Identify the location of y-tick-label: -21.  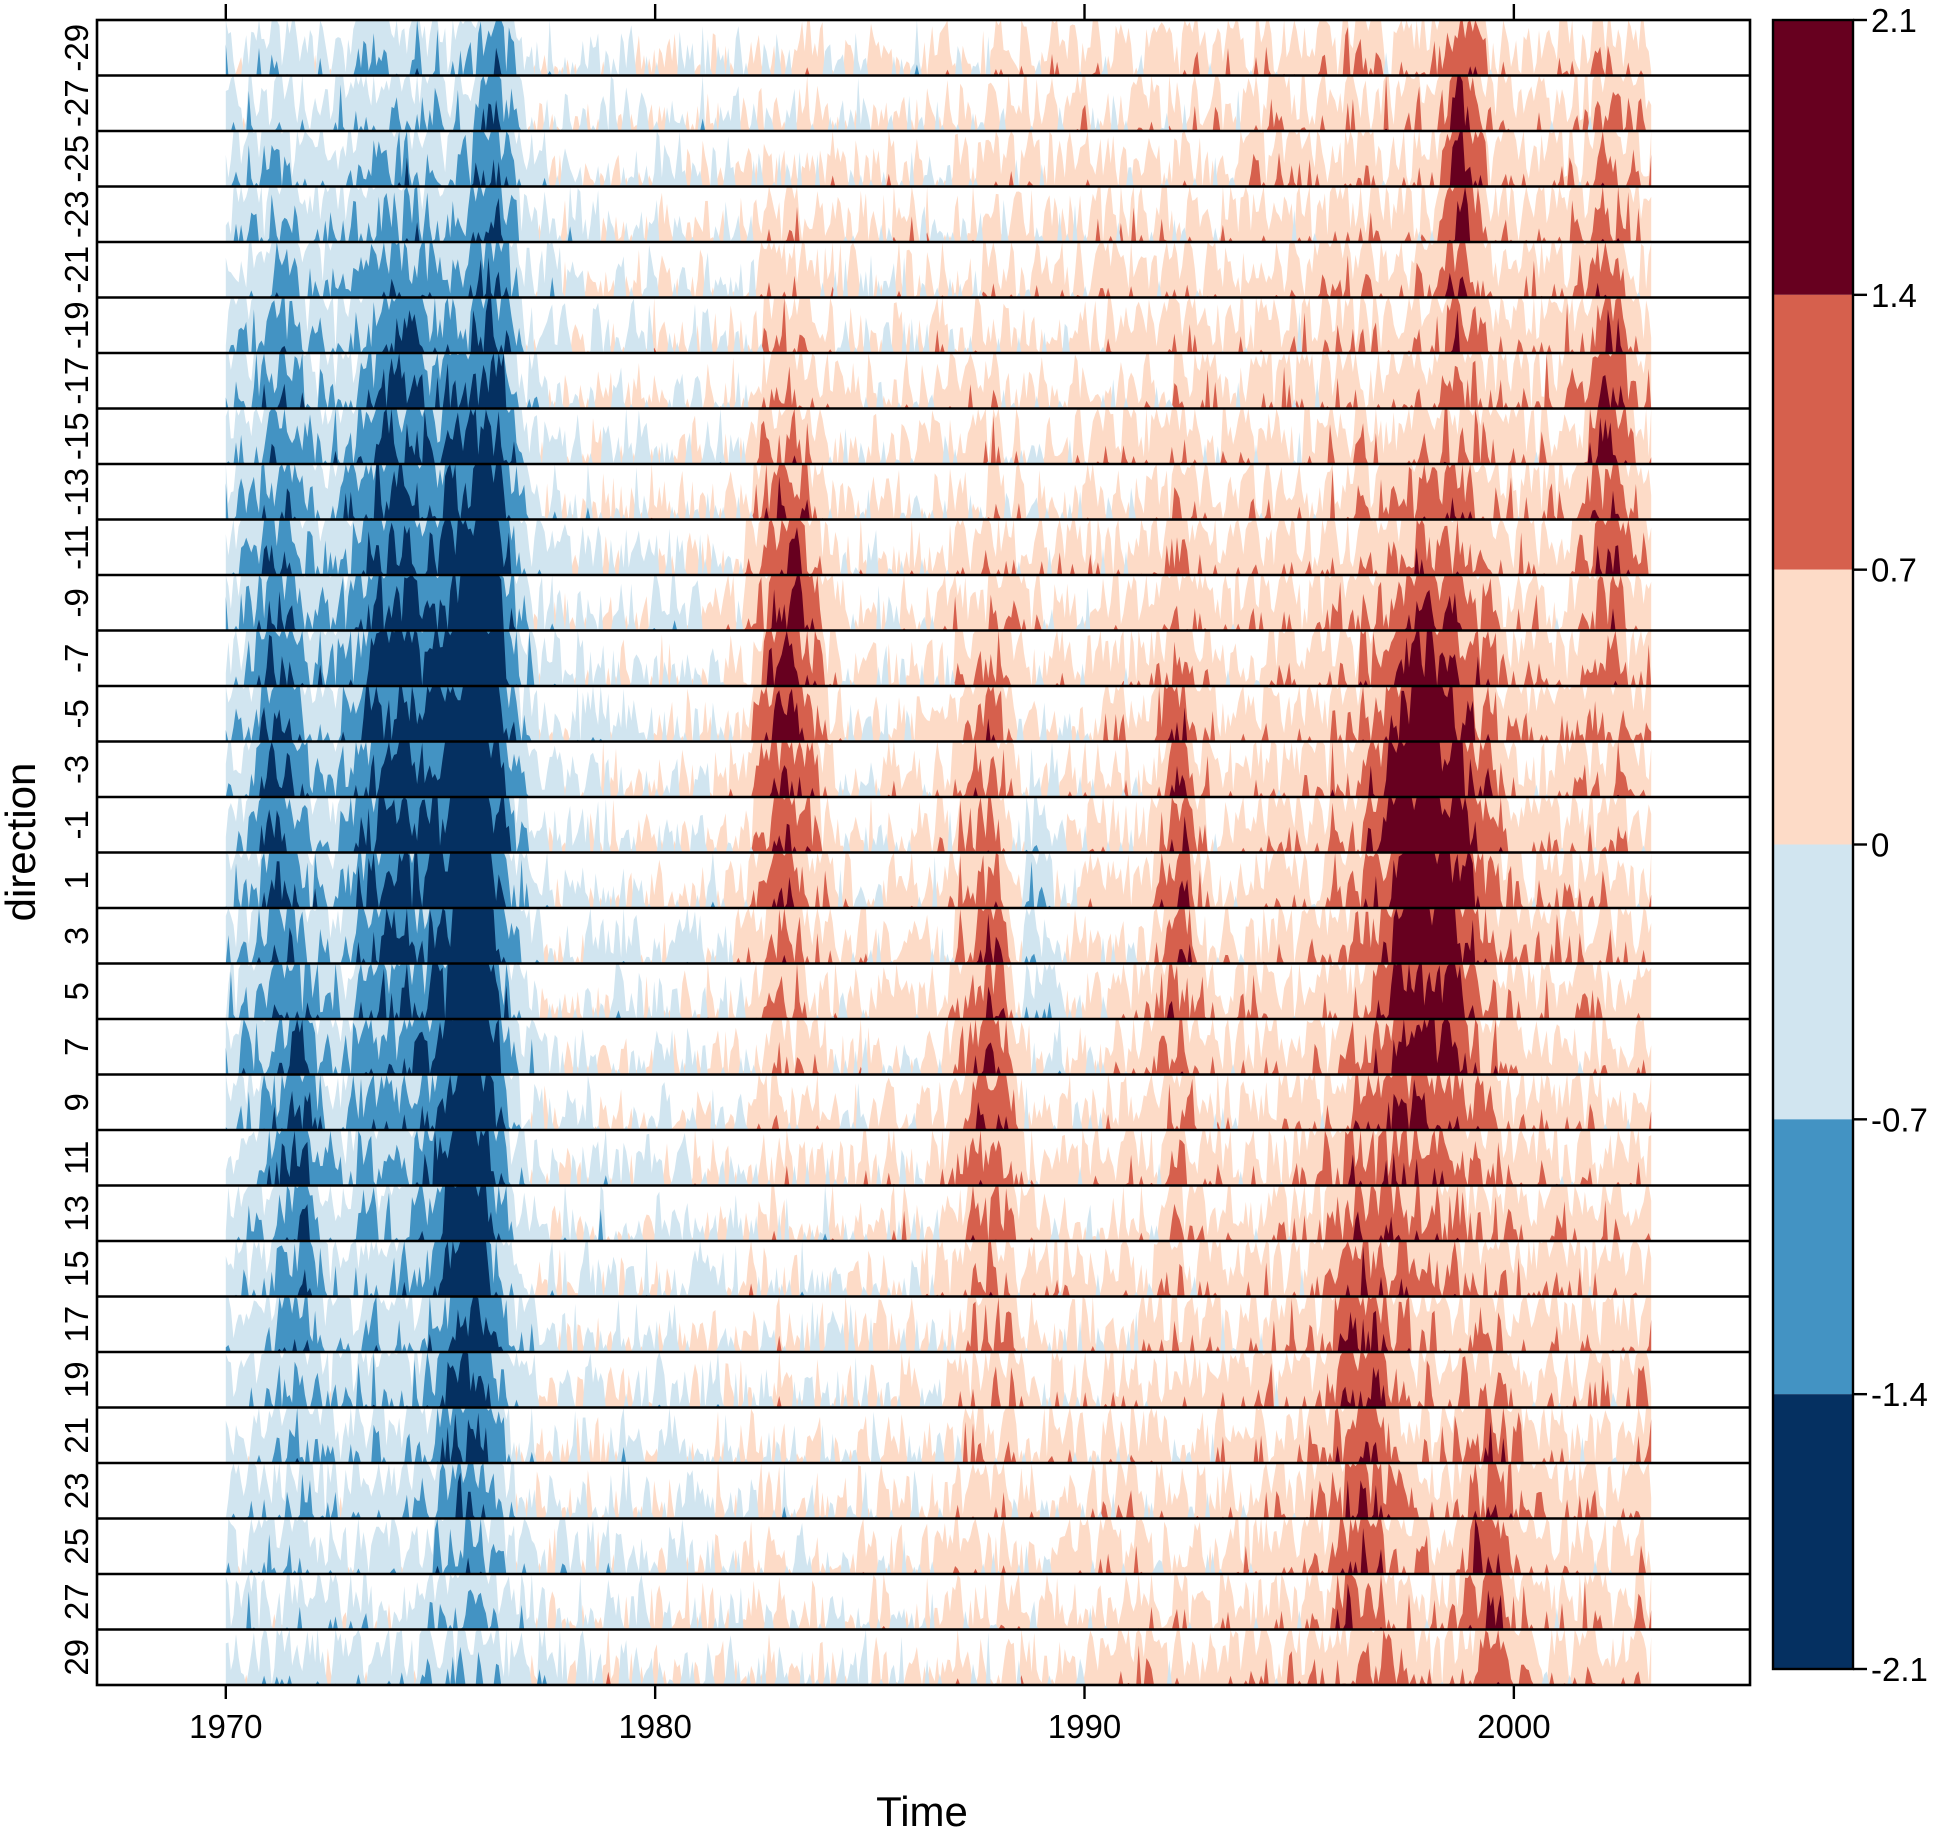
(76, 270).